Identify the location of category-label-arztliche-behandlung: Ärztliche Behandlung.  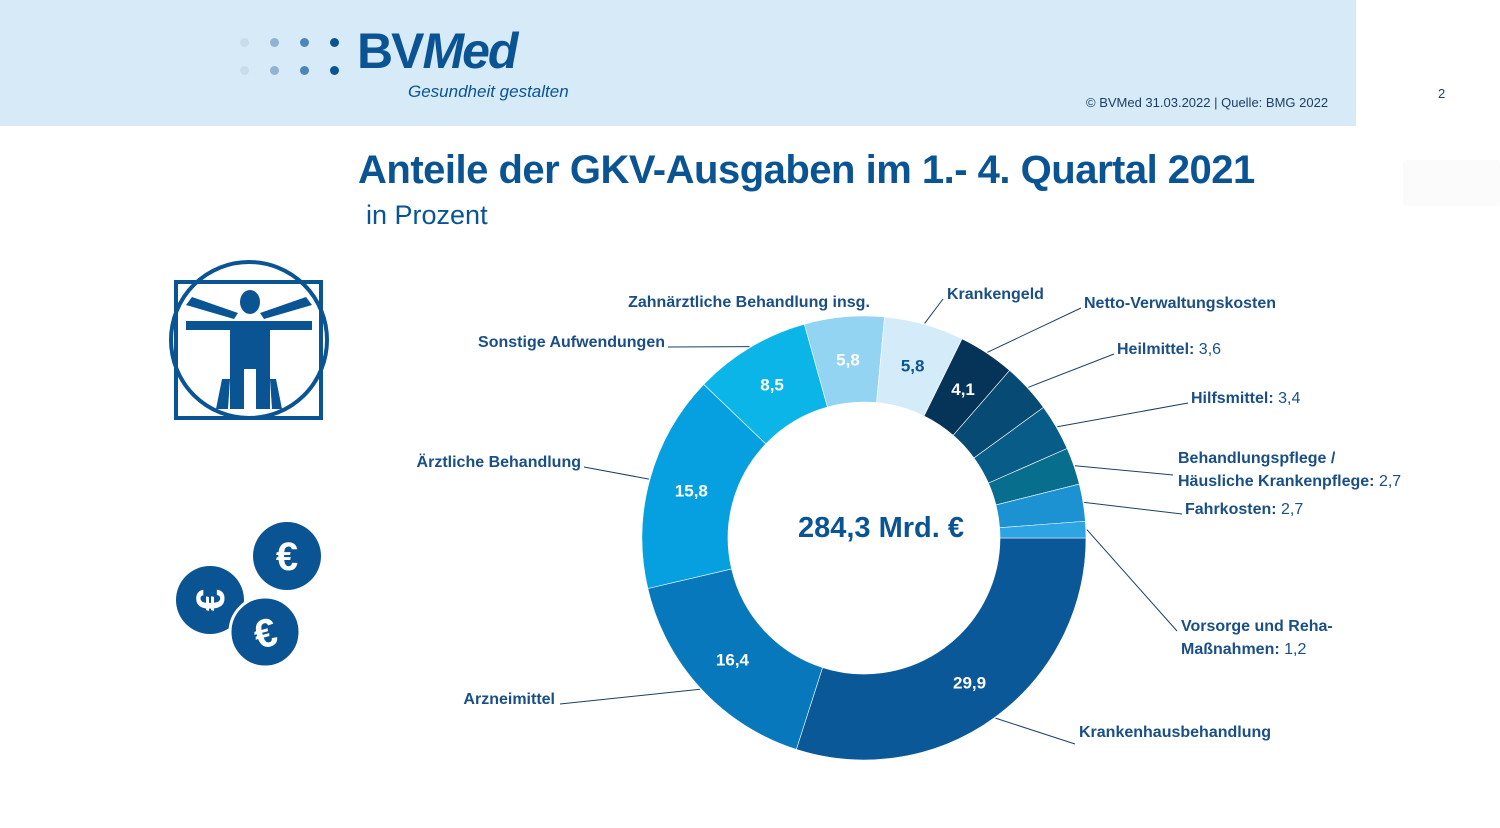
(499, 462).